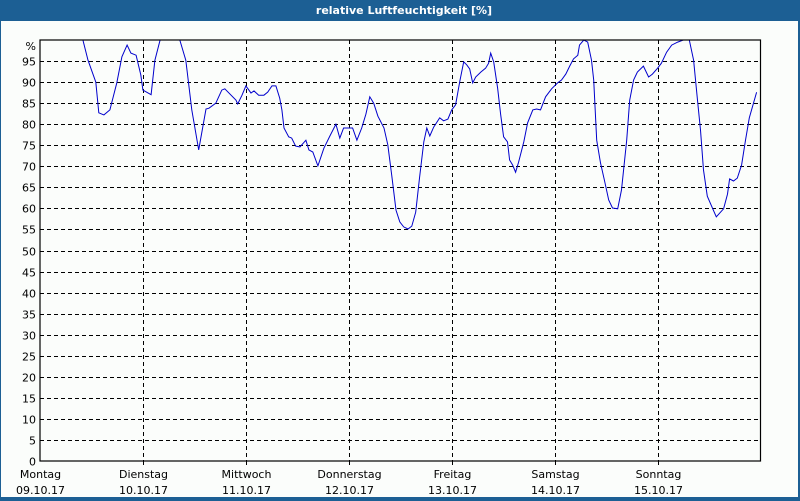 The height and width of the screenshot is (501, 800). I want to click on x-tick-day: Mittwoch, so click(247, 474).